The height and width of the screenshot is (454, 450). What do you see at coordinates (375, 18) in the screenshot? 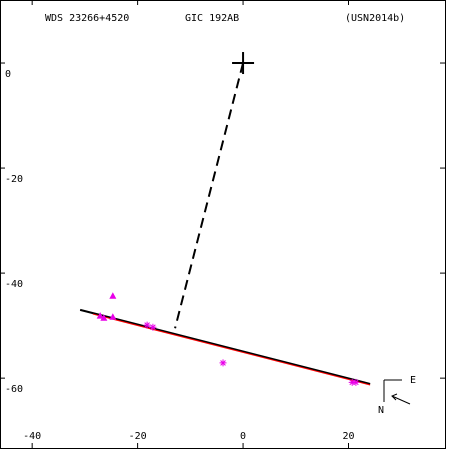
I see `reference: (USN2014b)` at bounding box center [375, 18].